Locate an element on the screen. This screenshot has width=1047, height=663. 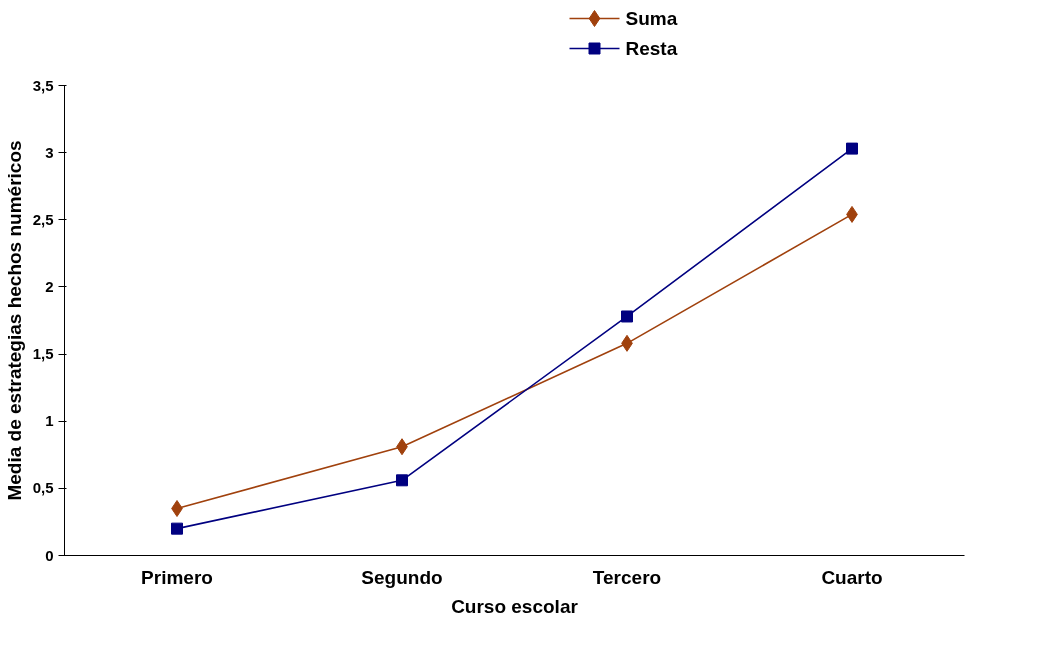
y-tick-label: 1 is located at coordinates (49, 421).